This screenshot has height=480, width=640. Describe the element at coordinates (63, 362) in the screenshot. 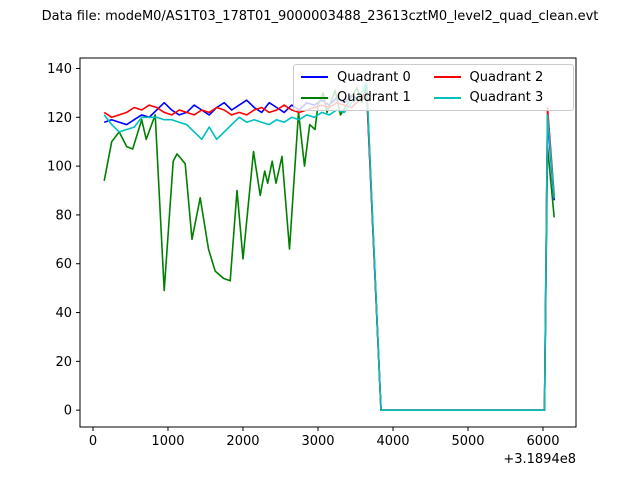

I see `y-tick-label: 20` at that location.